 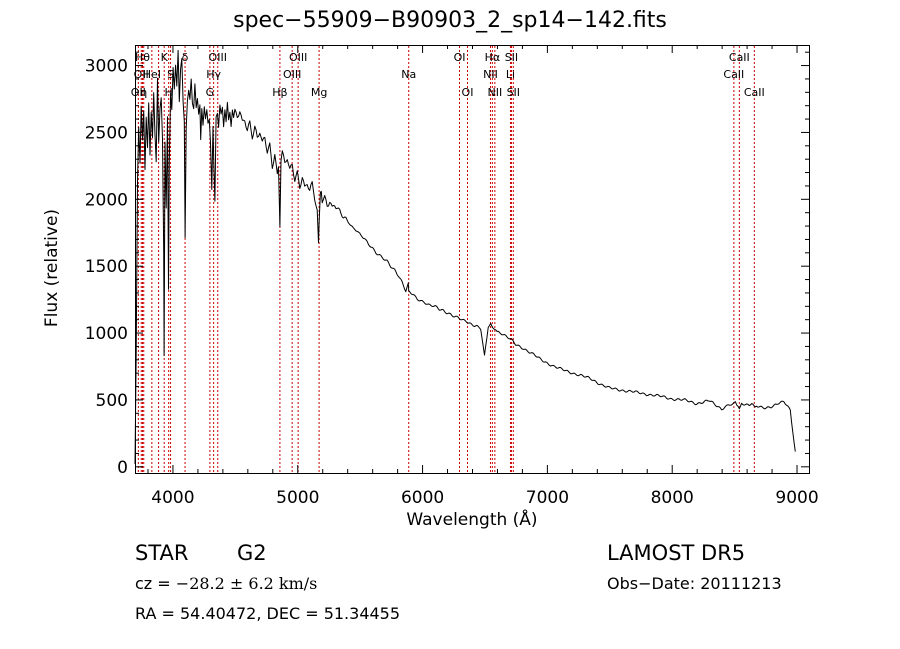 I want to click on y-tick-label: 500, so click(x=112, y=401).